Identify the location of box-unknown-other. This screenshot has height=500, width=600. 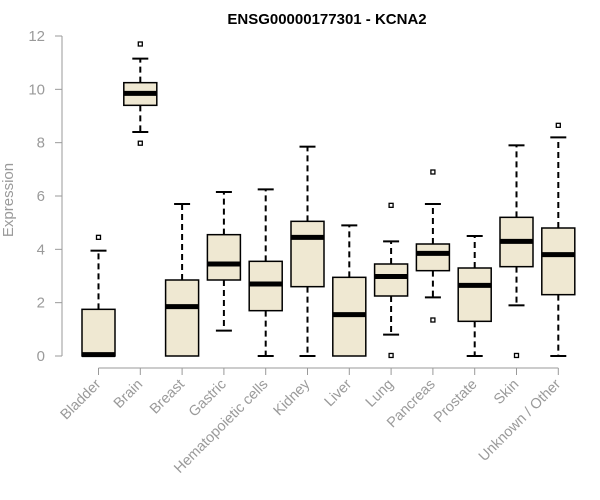
(558, 239).